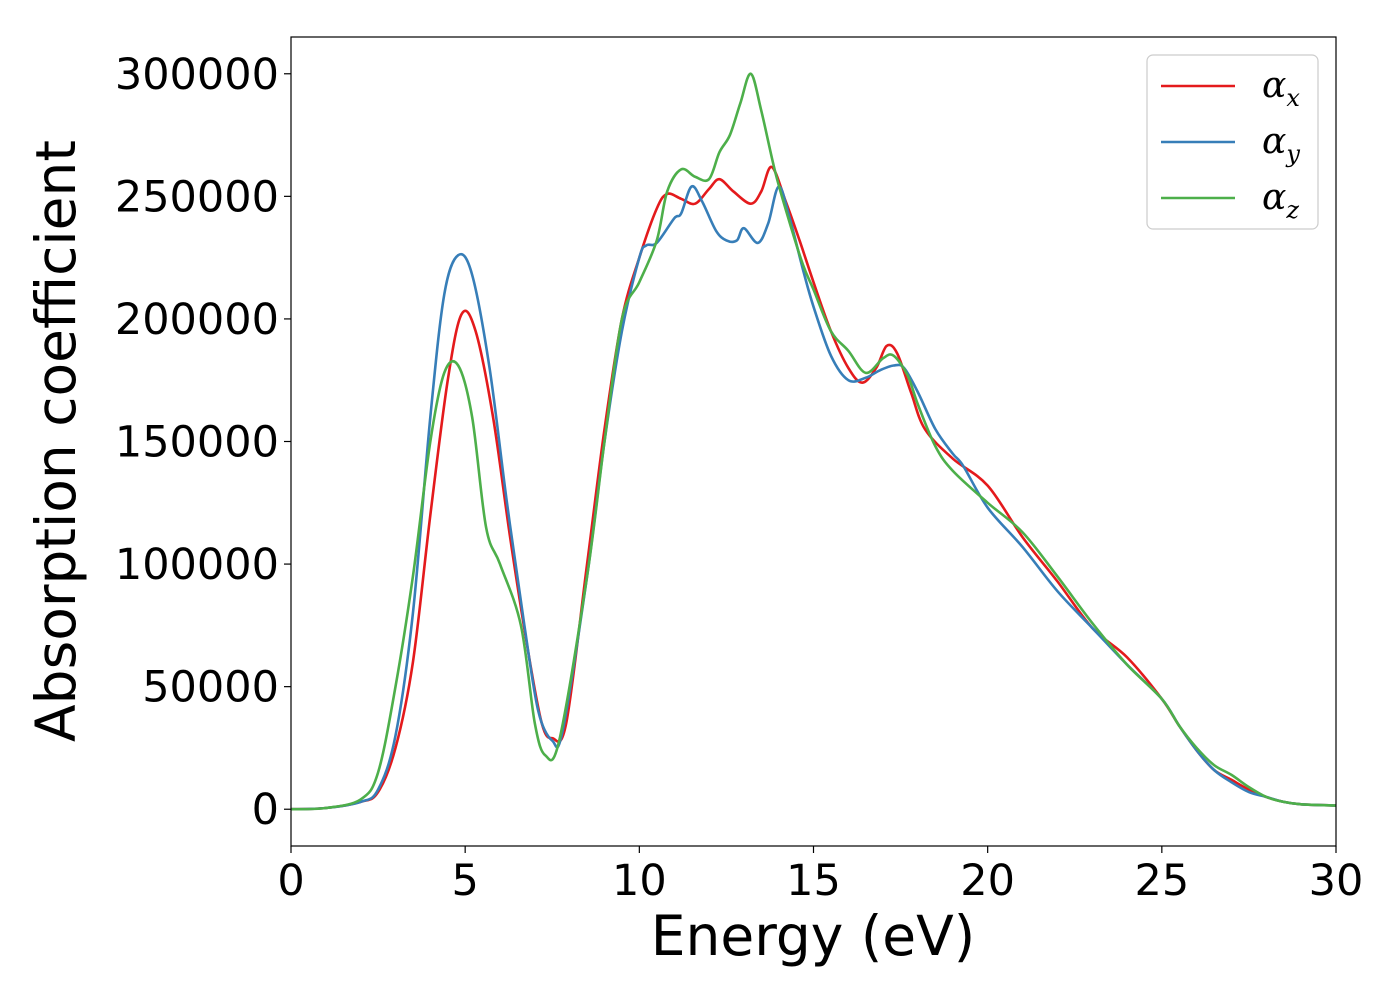 Image resolution: width=1400 pixels, height=1000 pixels. Describe the element at coordinates (265, 810) in the screenshot. I see `y-tick-label: 0` at that location.